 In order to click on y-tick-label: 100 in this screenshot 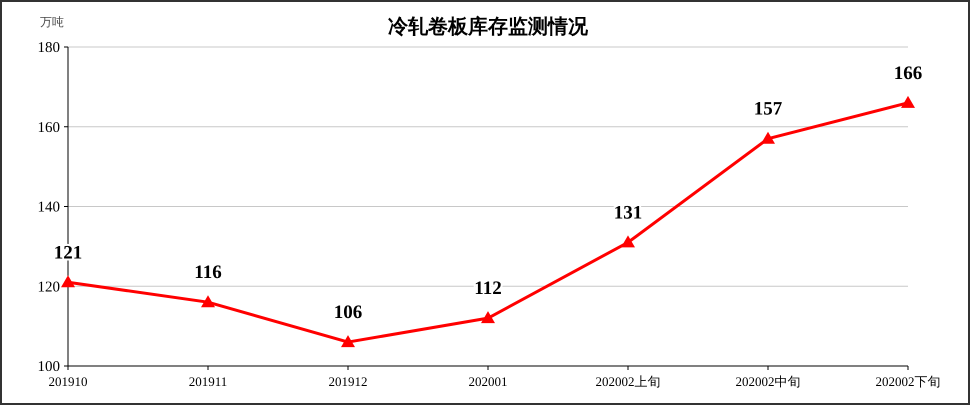, I will do `click(49, 367)`.